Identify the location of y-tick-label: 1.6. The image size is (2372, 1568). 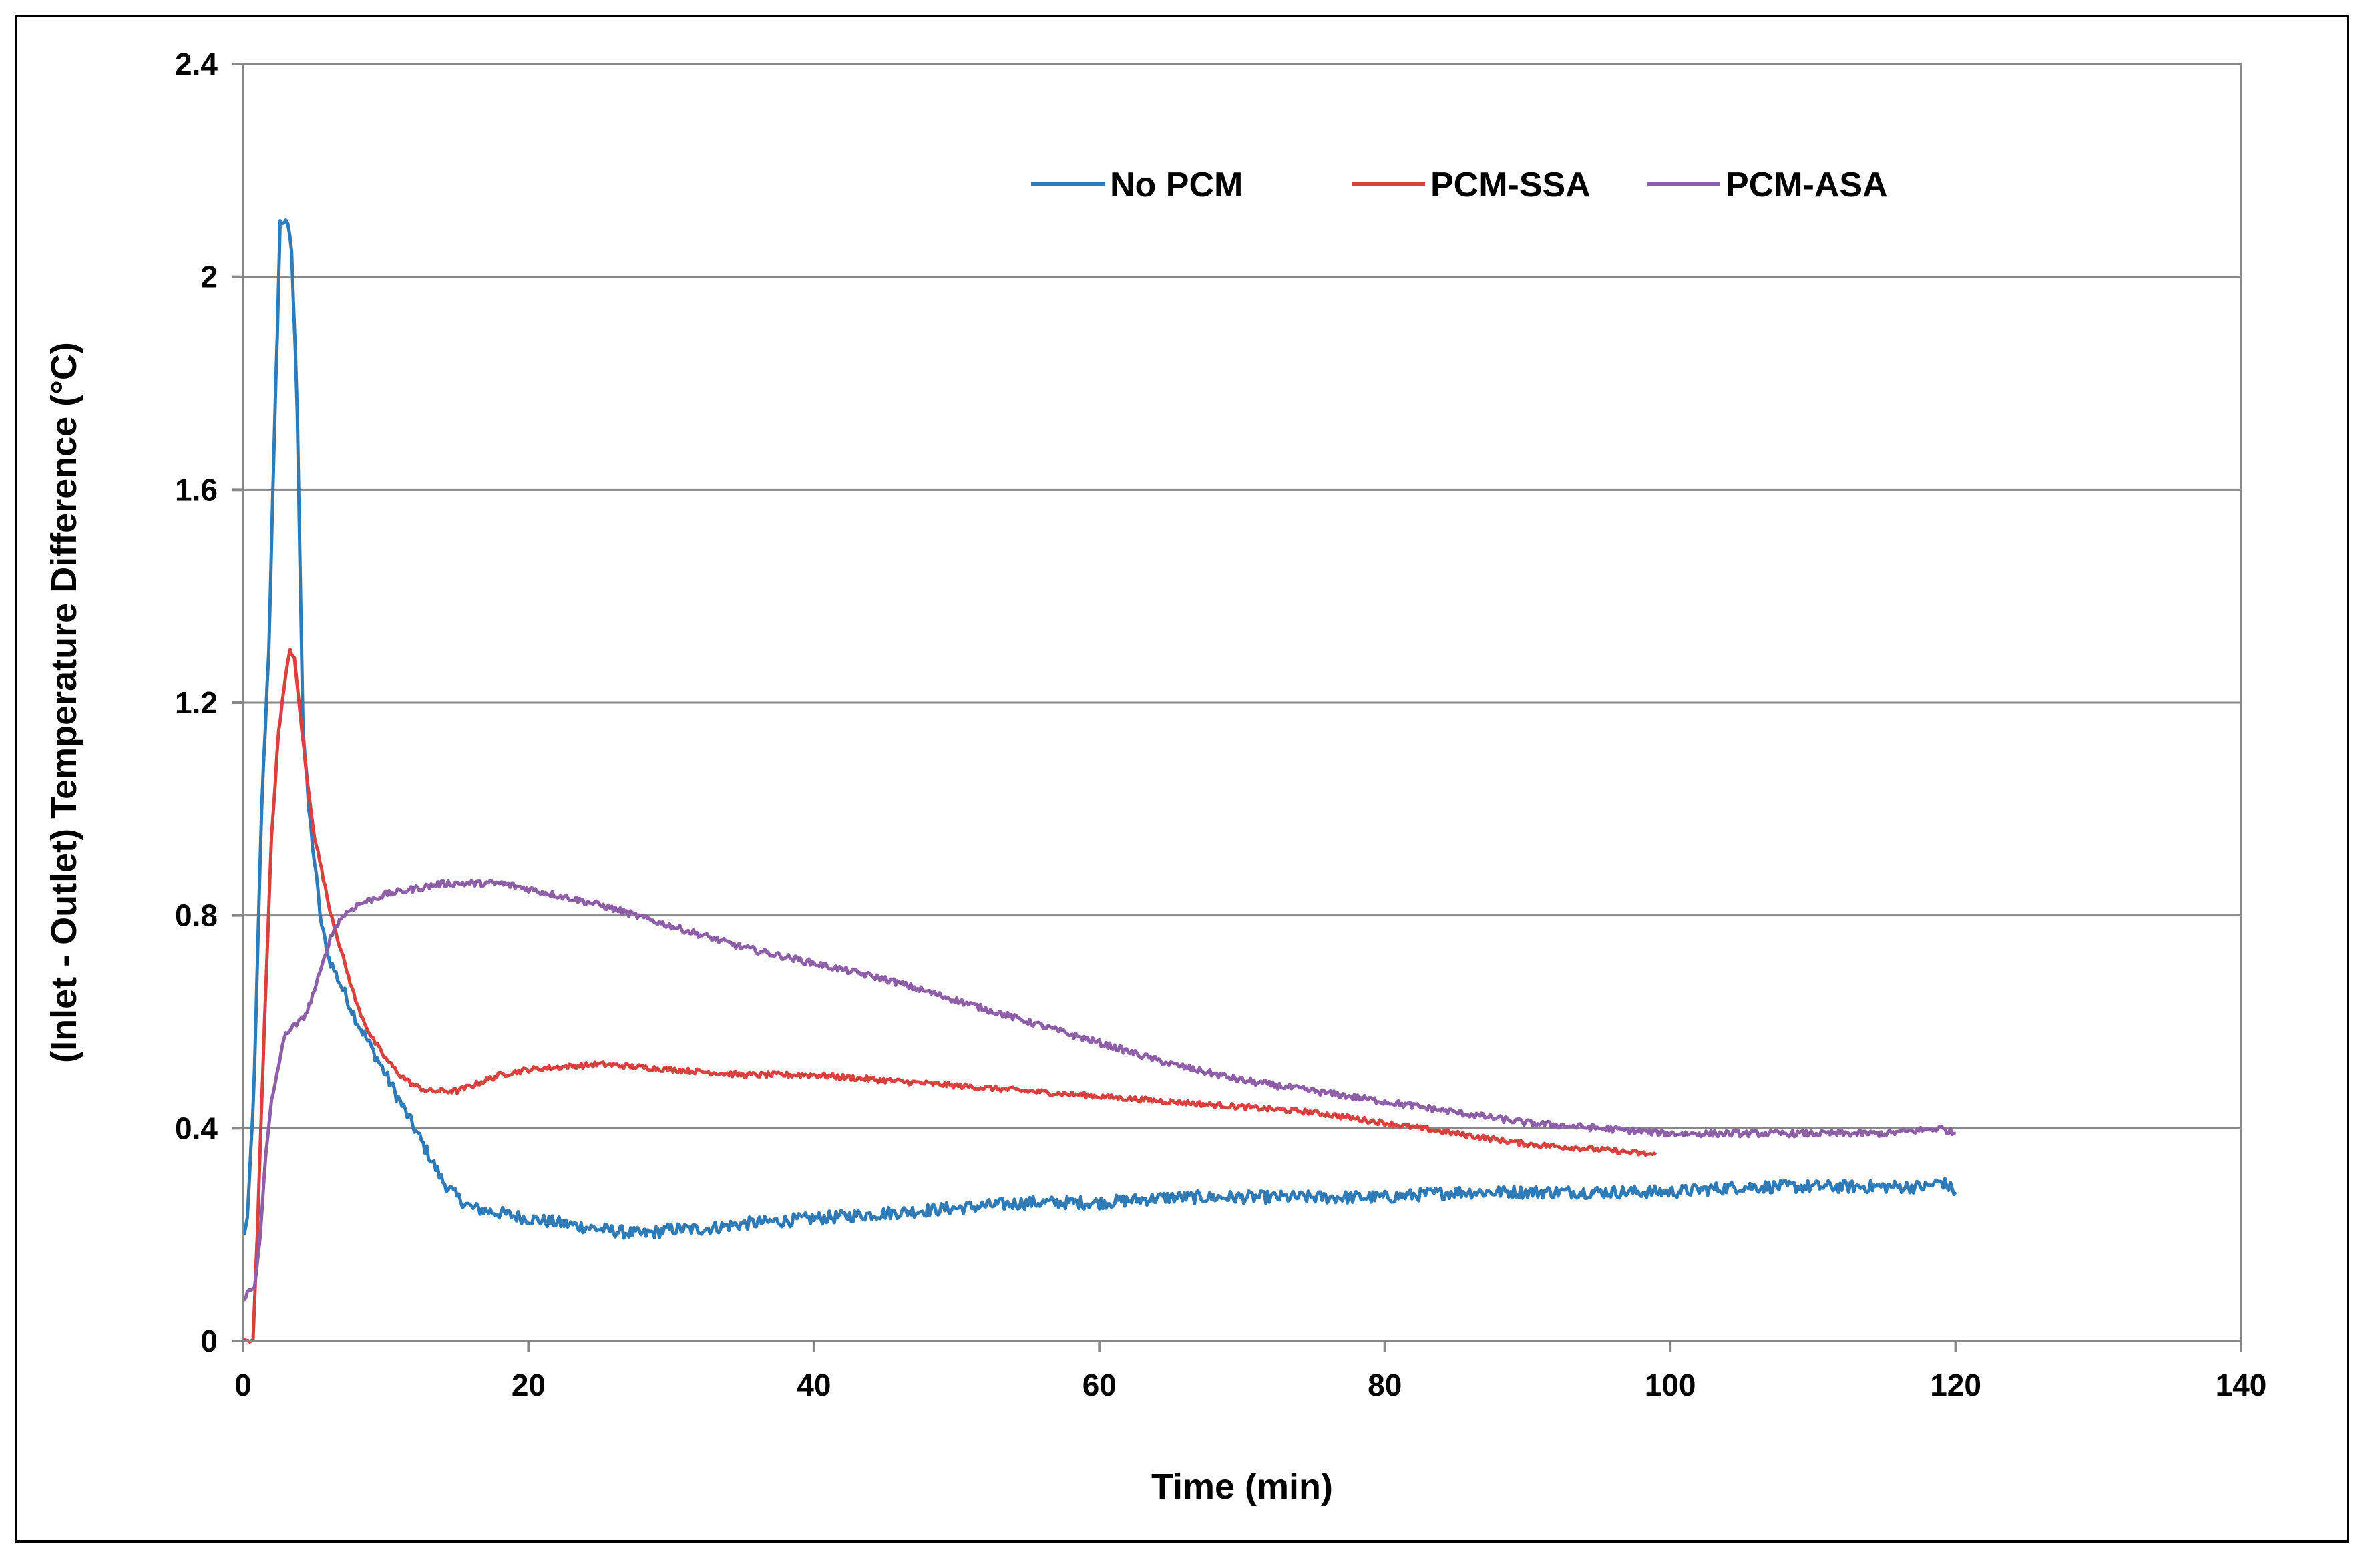
(196, 489).